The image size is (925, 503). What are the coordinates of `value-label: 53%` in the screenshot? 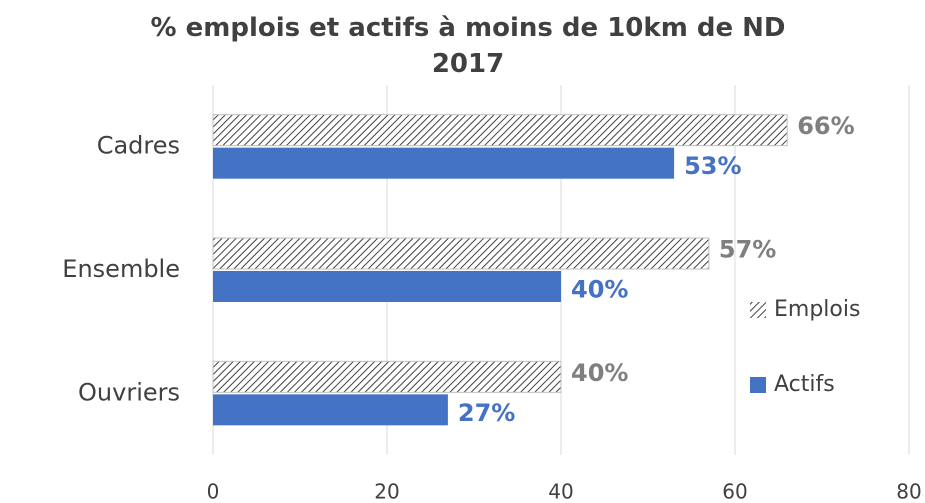 It's located at (712, 166).